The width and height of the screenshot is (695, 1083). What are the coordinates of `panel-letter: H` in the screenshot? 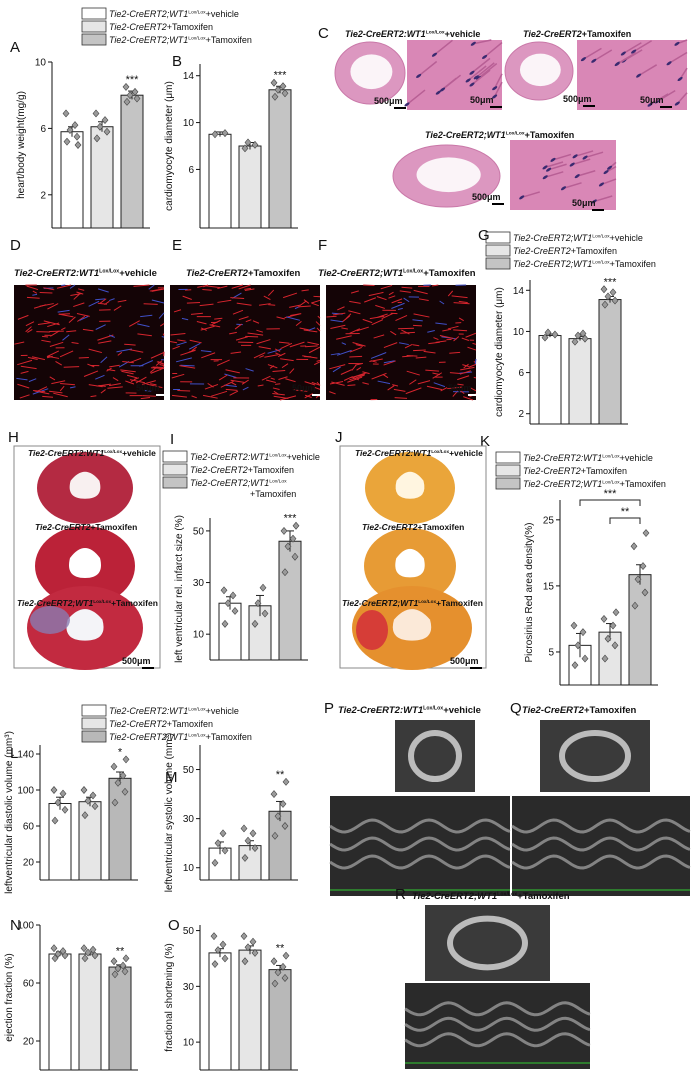 It's located at (13, 437).